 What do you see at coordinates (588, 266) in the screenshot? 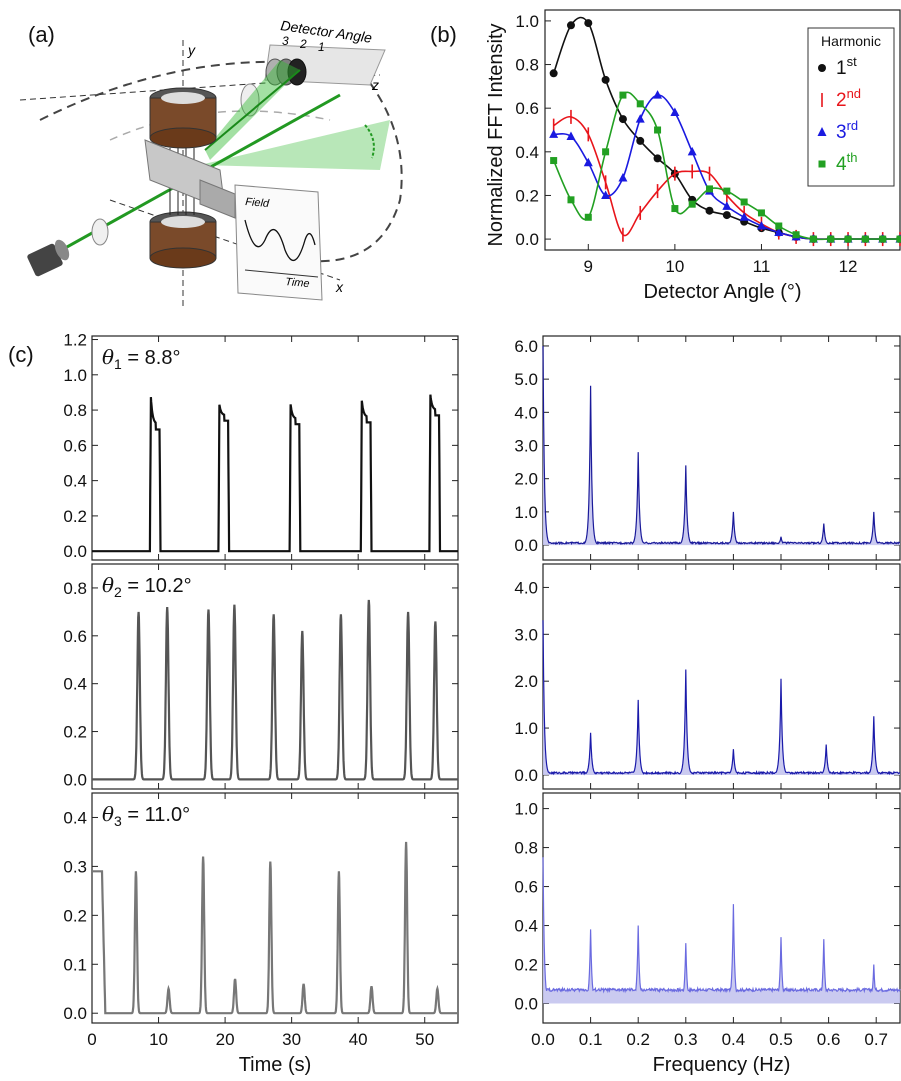
I see `x-tick-label: 9` at bounding box center [588, 266].